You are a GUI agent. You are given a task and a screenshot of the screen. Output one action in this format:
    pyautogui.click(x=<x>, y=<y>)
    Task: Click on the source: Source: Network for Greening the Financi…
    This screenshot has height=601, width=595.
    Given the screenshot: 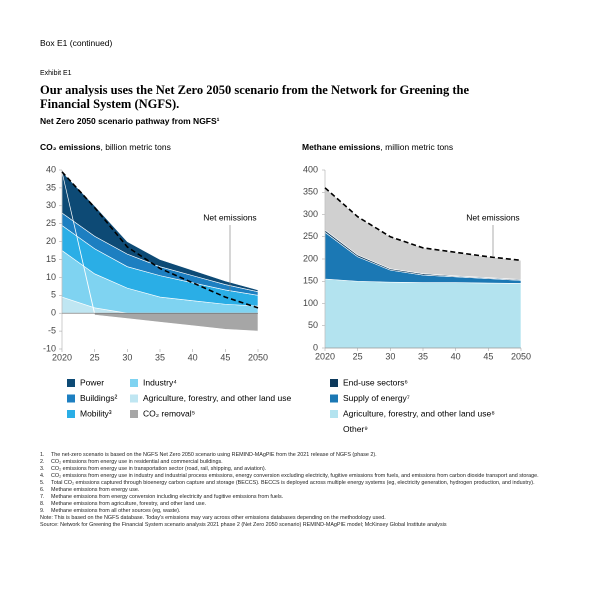 What is the action you would take?
    pyautogui.click(x=243, y=525)
    